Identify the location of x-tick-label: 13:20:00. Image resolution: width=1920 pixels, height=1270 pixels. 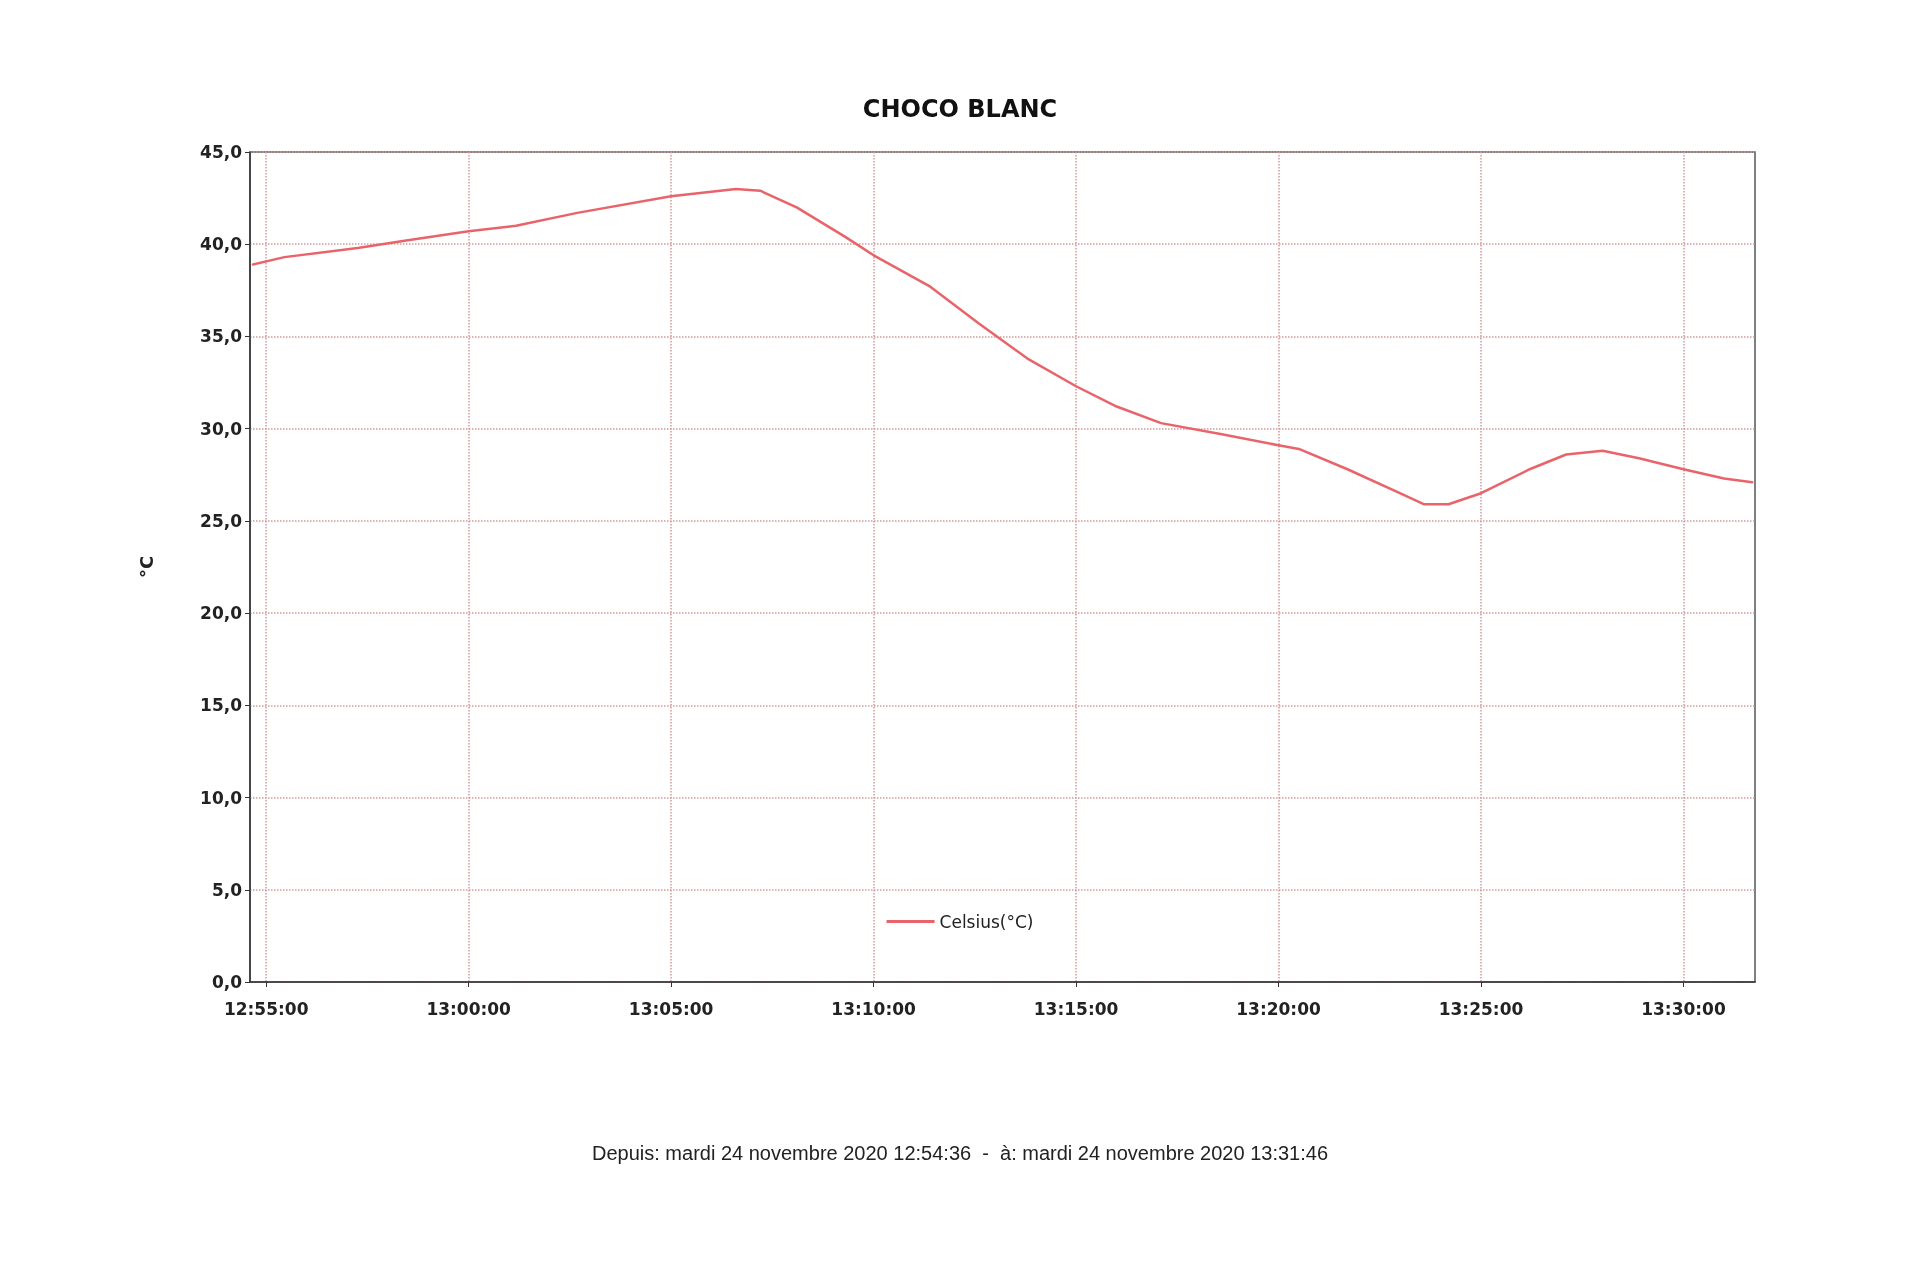
(1278, 1008).